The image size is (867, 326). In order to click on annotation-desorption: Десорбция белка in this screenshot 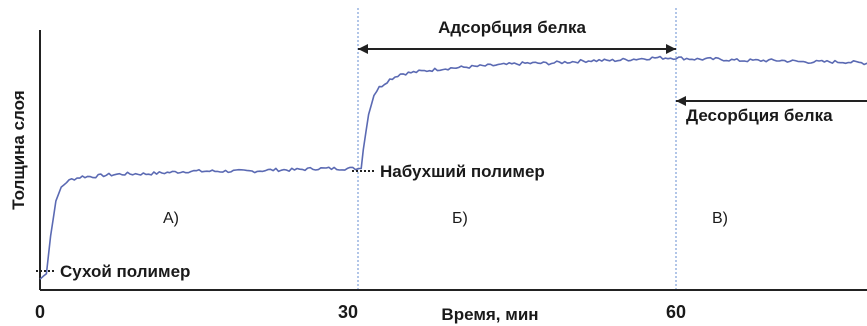, I will do `click(759, 115)`.